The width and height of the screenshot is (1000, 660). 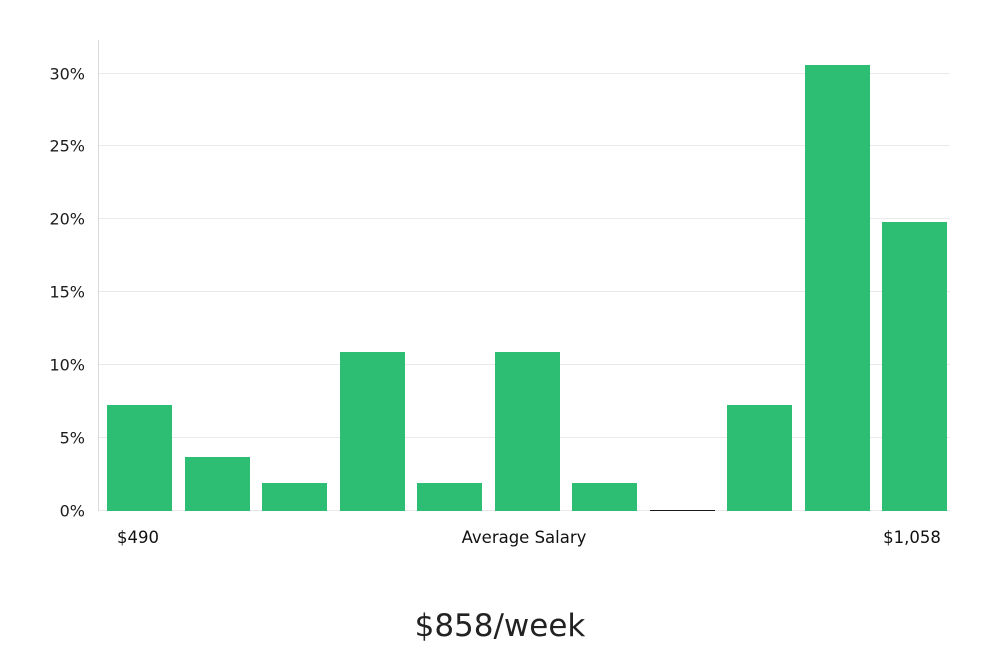 What do you see at coordinates (67, 146) in the screenshot?
I see `y-tick-label-25%: 25%` at bounding box center [67, 146].